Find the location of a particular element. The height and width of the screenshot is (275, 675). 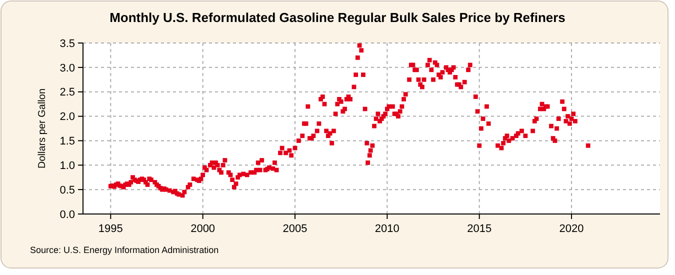

y-tick-label: 3.0 is located at coordinates (67, 68).